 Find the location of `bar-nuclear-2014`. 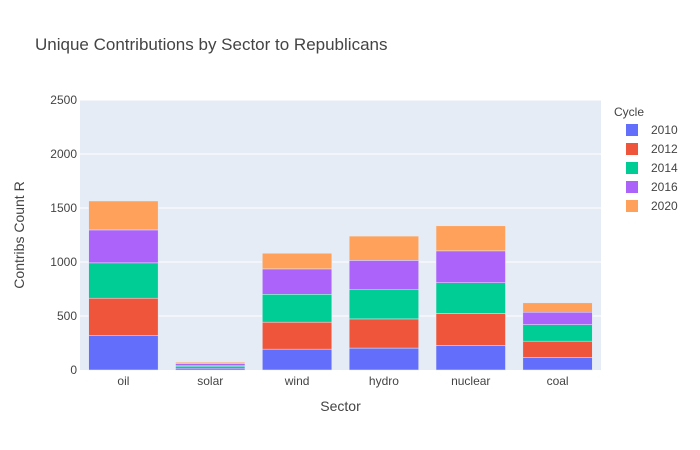

bar-nuclear-2014 is located at coordinates (470, 298).